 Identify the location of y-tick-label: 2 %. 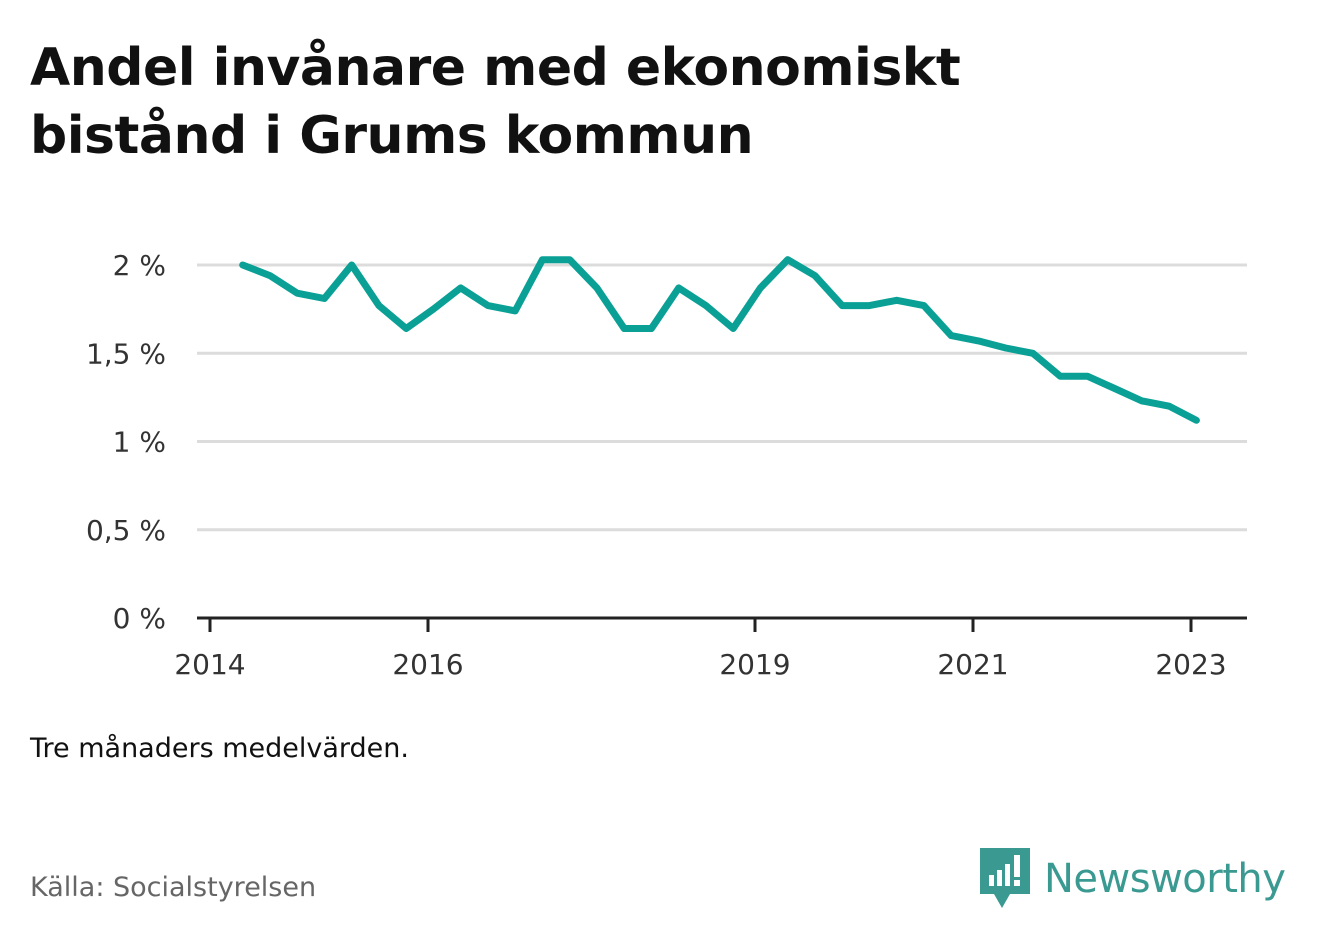
(139, 265).